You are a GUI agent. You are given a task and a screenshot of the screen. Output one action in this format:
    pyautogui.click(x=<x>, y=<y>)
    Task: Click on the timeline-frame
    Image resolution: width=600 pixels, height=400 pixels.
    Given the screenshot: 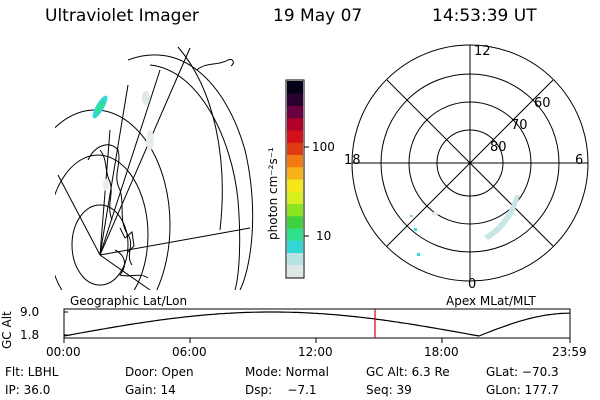 What is the action you would take?
    pyautogui.click(x=317, y=323)
    